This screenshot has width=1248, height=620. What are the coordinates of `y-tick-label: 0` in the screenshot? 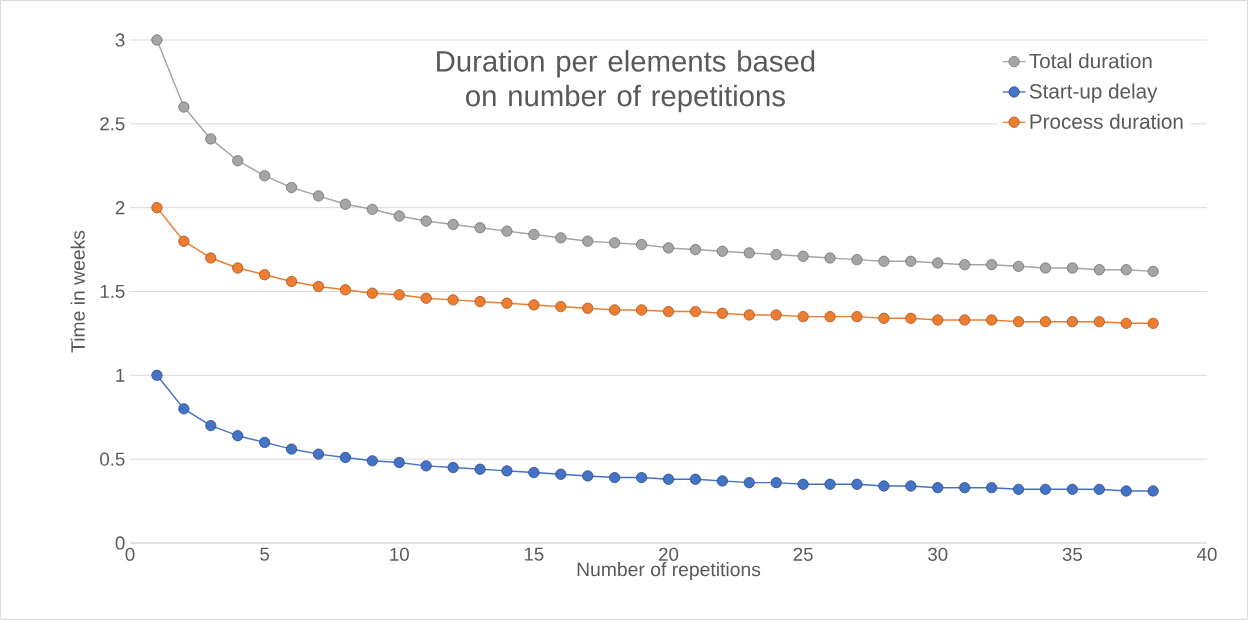 It's located at (120, 543).